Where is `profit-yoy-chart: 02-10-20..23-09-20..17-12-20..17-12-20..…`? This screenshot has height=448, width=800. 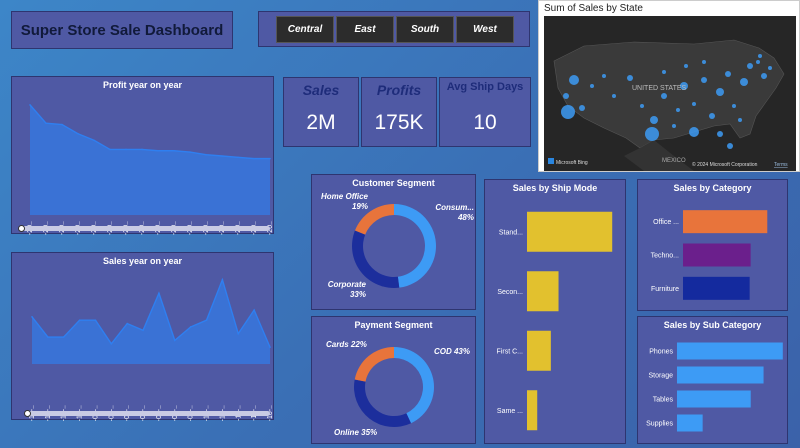 profit-yoy-chart: 02-10-20..23-09-20..17-12-20..17-12-20..… is located at coordinates (143, 156).